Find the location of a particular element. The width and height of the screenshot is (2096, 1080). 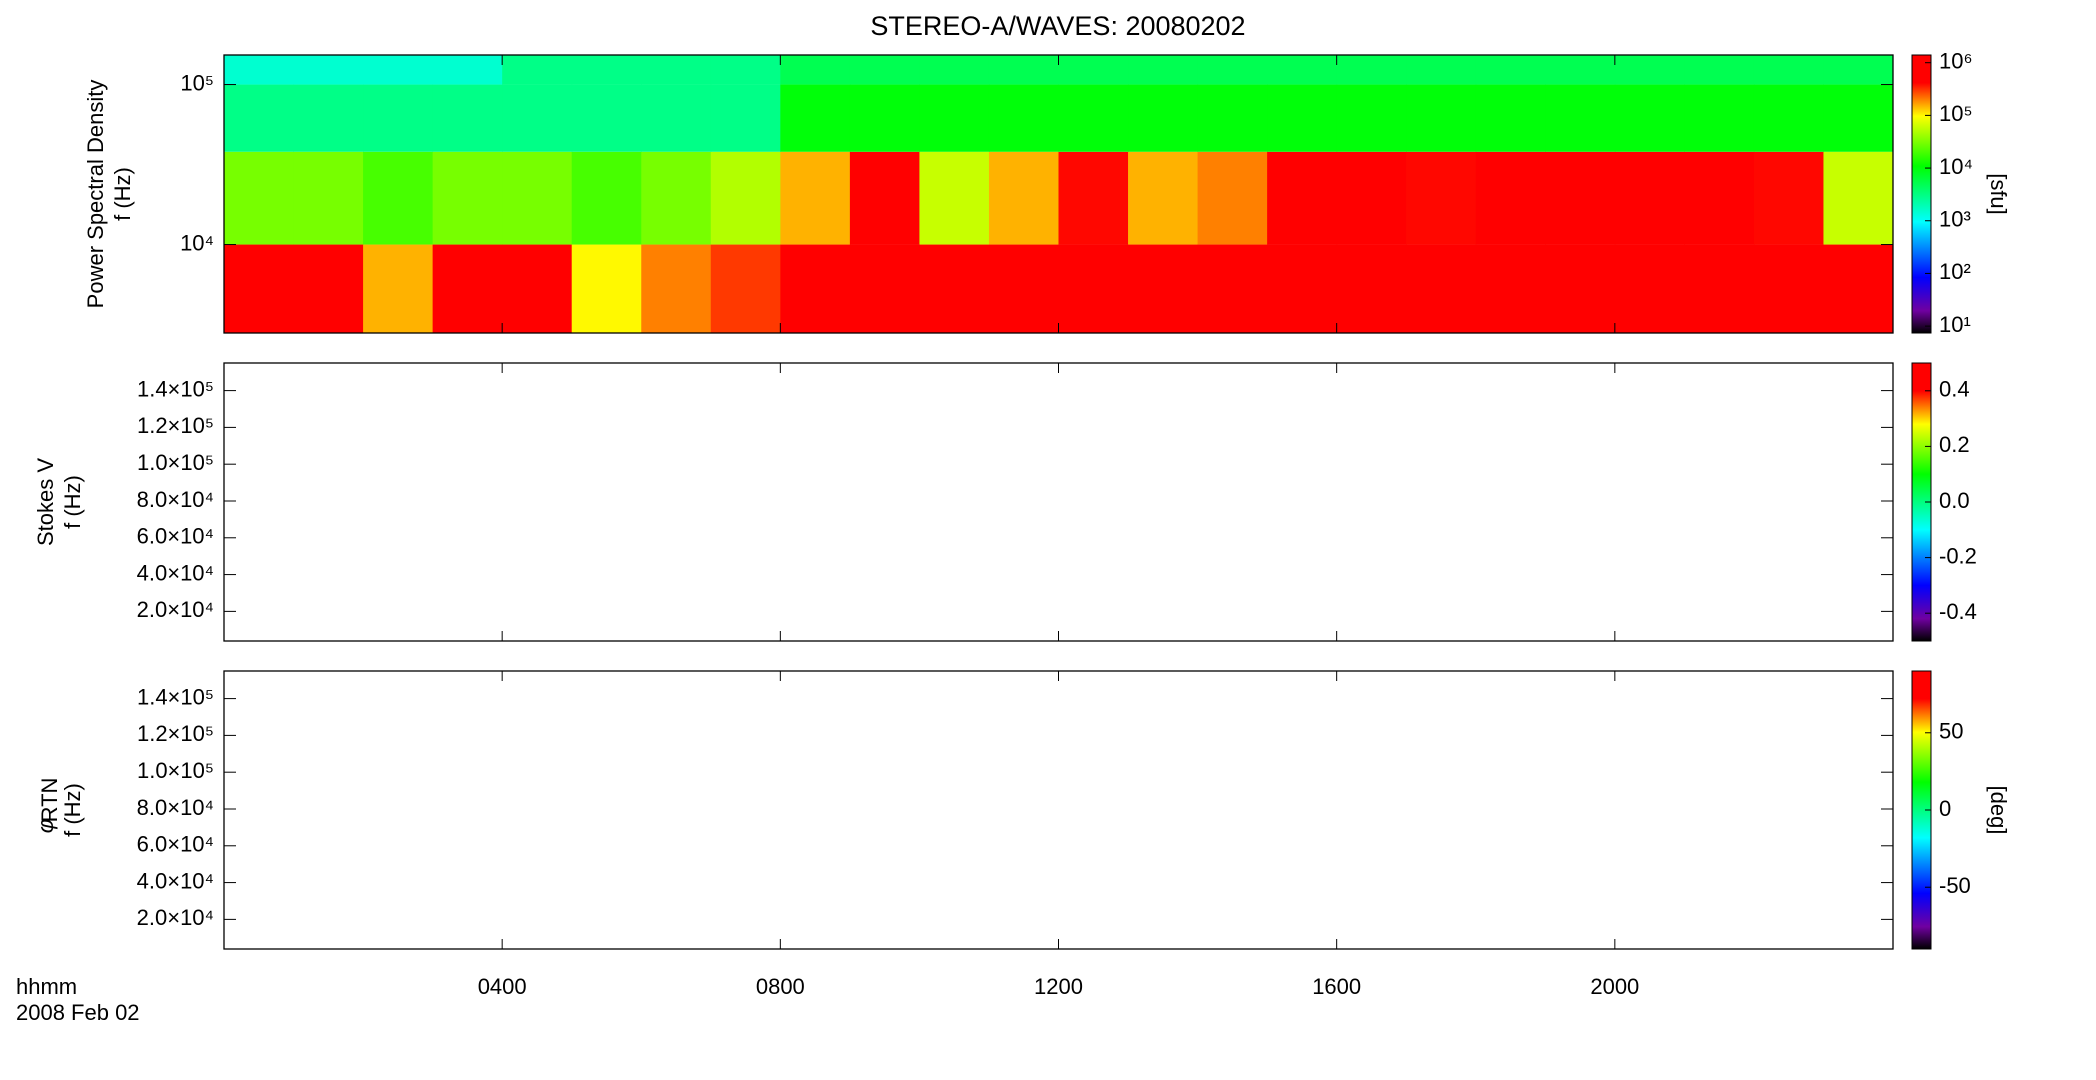

x-tick-label: 2000 is located at coordinates (1614, 986).